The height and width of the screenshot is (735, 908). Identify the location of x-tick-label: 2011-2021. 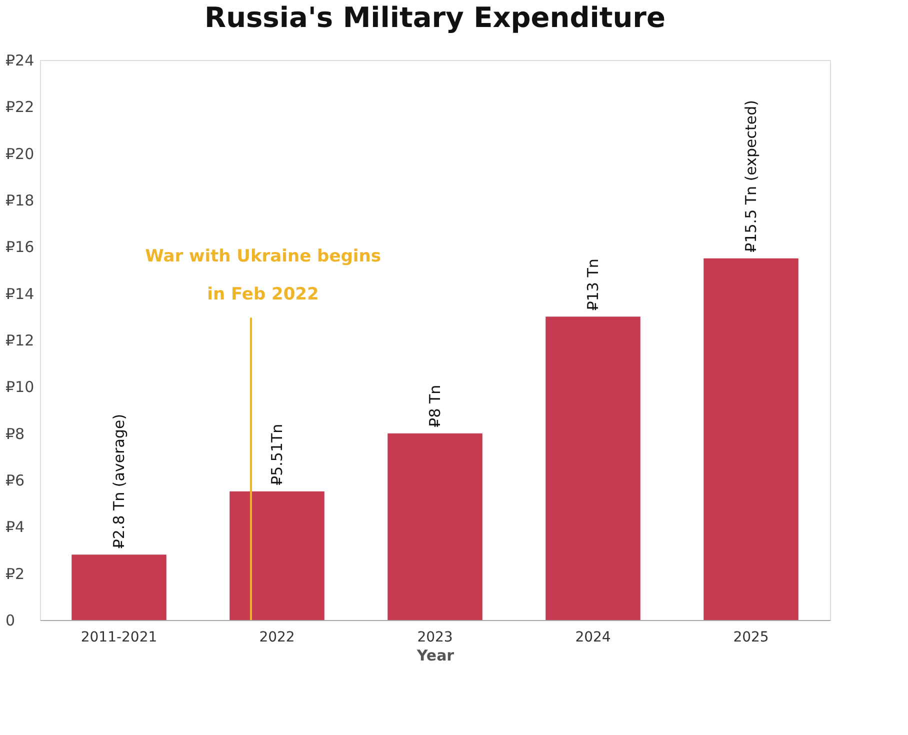
(119, 638).